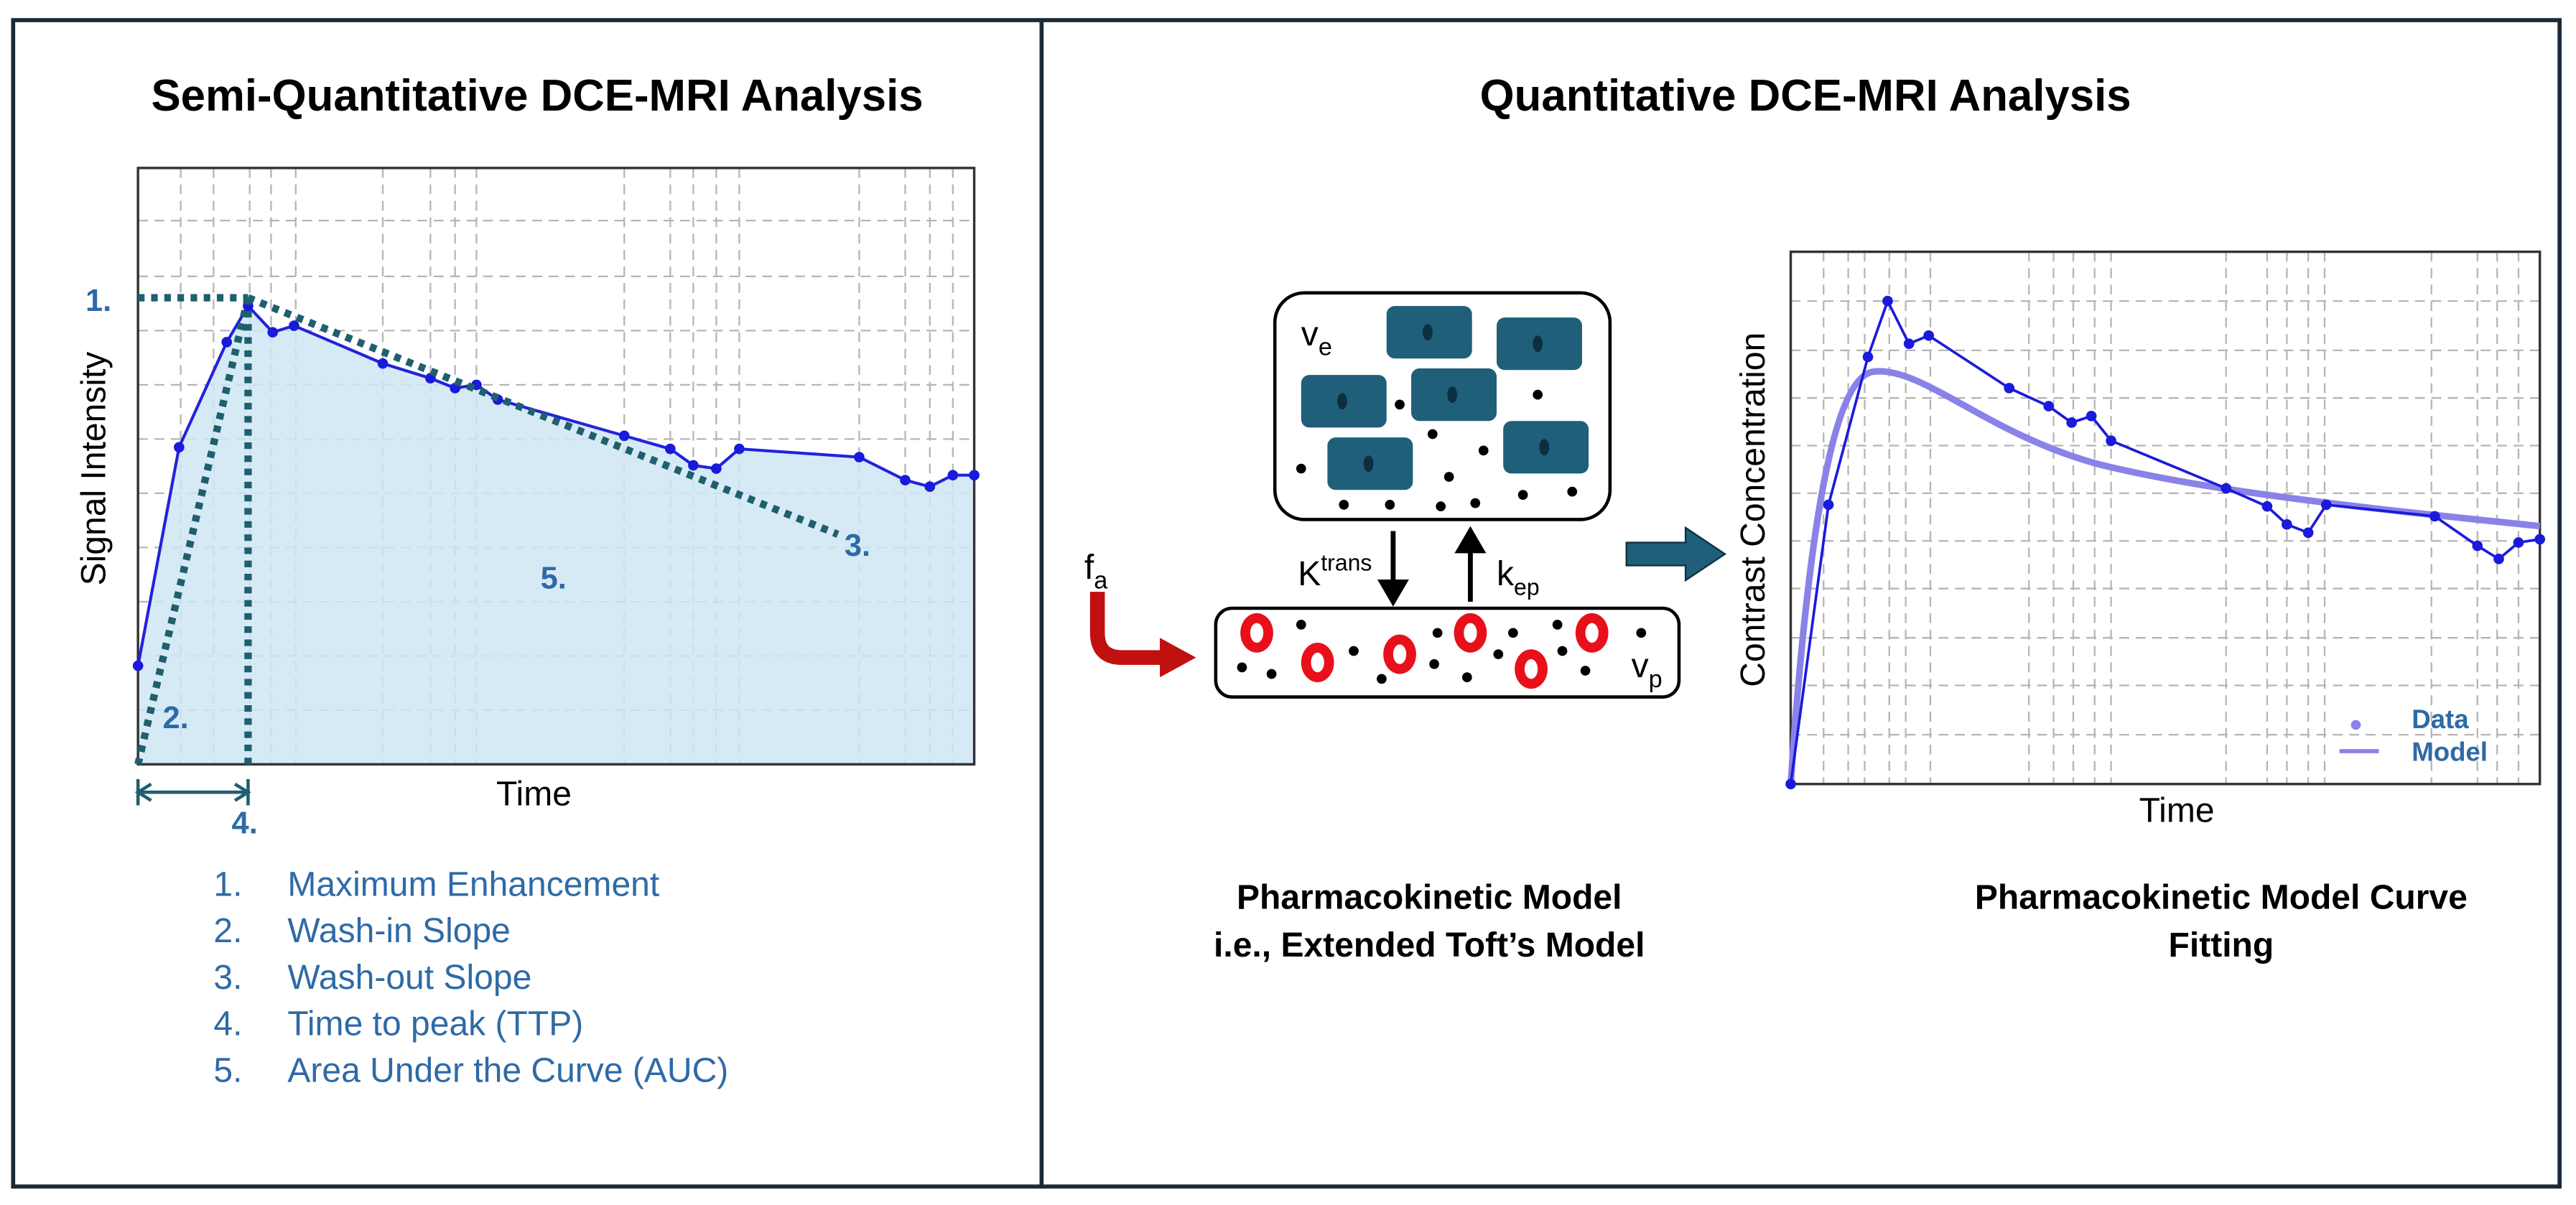 This screenshot has width=2576, height=1205. Describe the element at coordinates (1101, 581) in the screenshot. I see `label-sub: a` at that location.